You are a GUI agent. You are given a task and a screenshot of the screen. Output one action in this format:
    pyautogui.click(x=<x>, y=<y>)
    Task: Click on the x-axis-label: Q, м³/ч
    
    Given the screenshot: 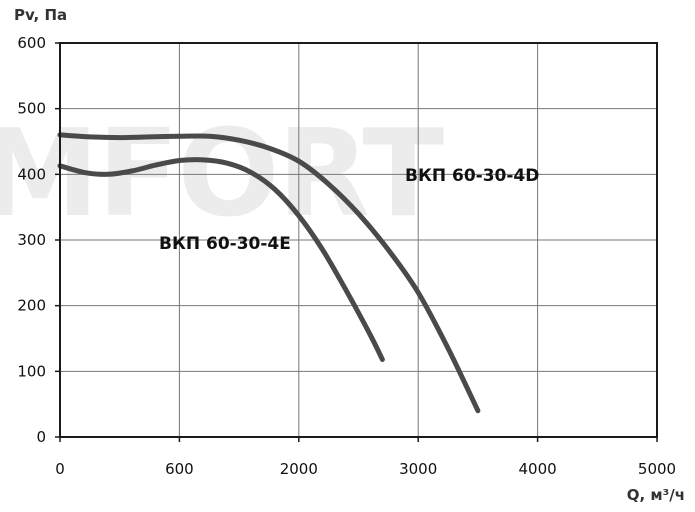 What is the action you would take?
    pyautogui.click(x=656, y=495)
    